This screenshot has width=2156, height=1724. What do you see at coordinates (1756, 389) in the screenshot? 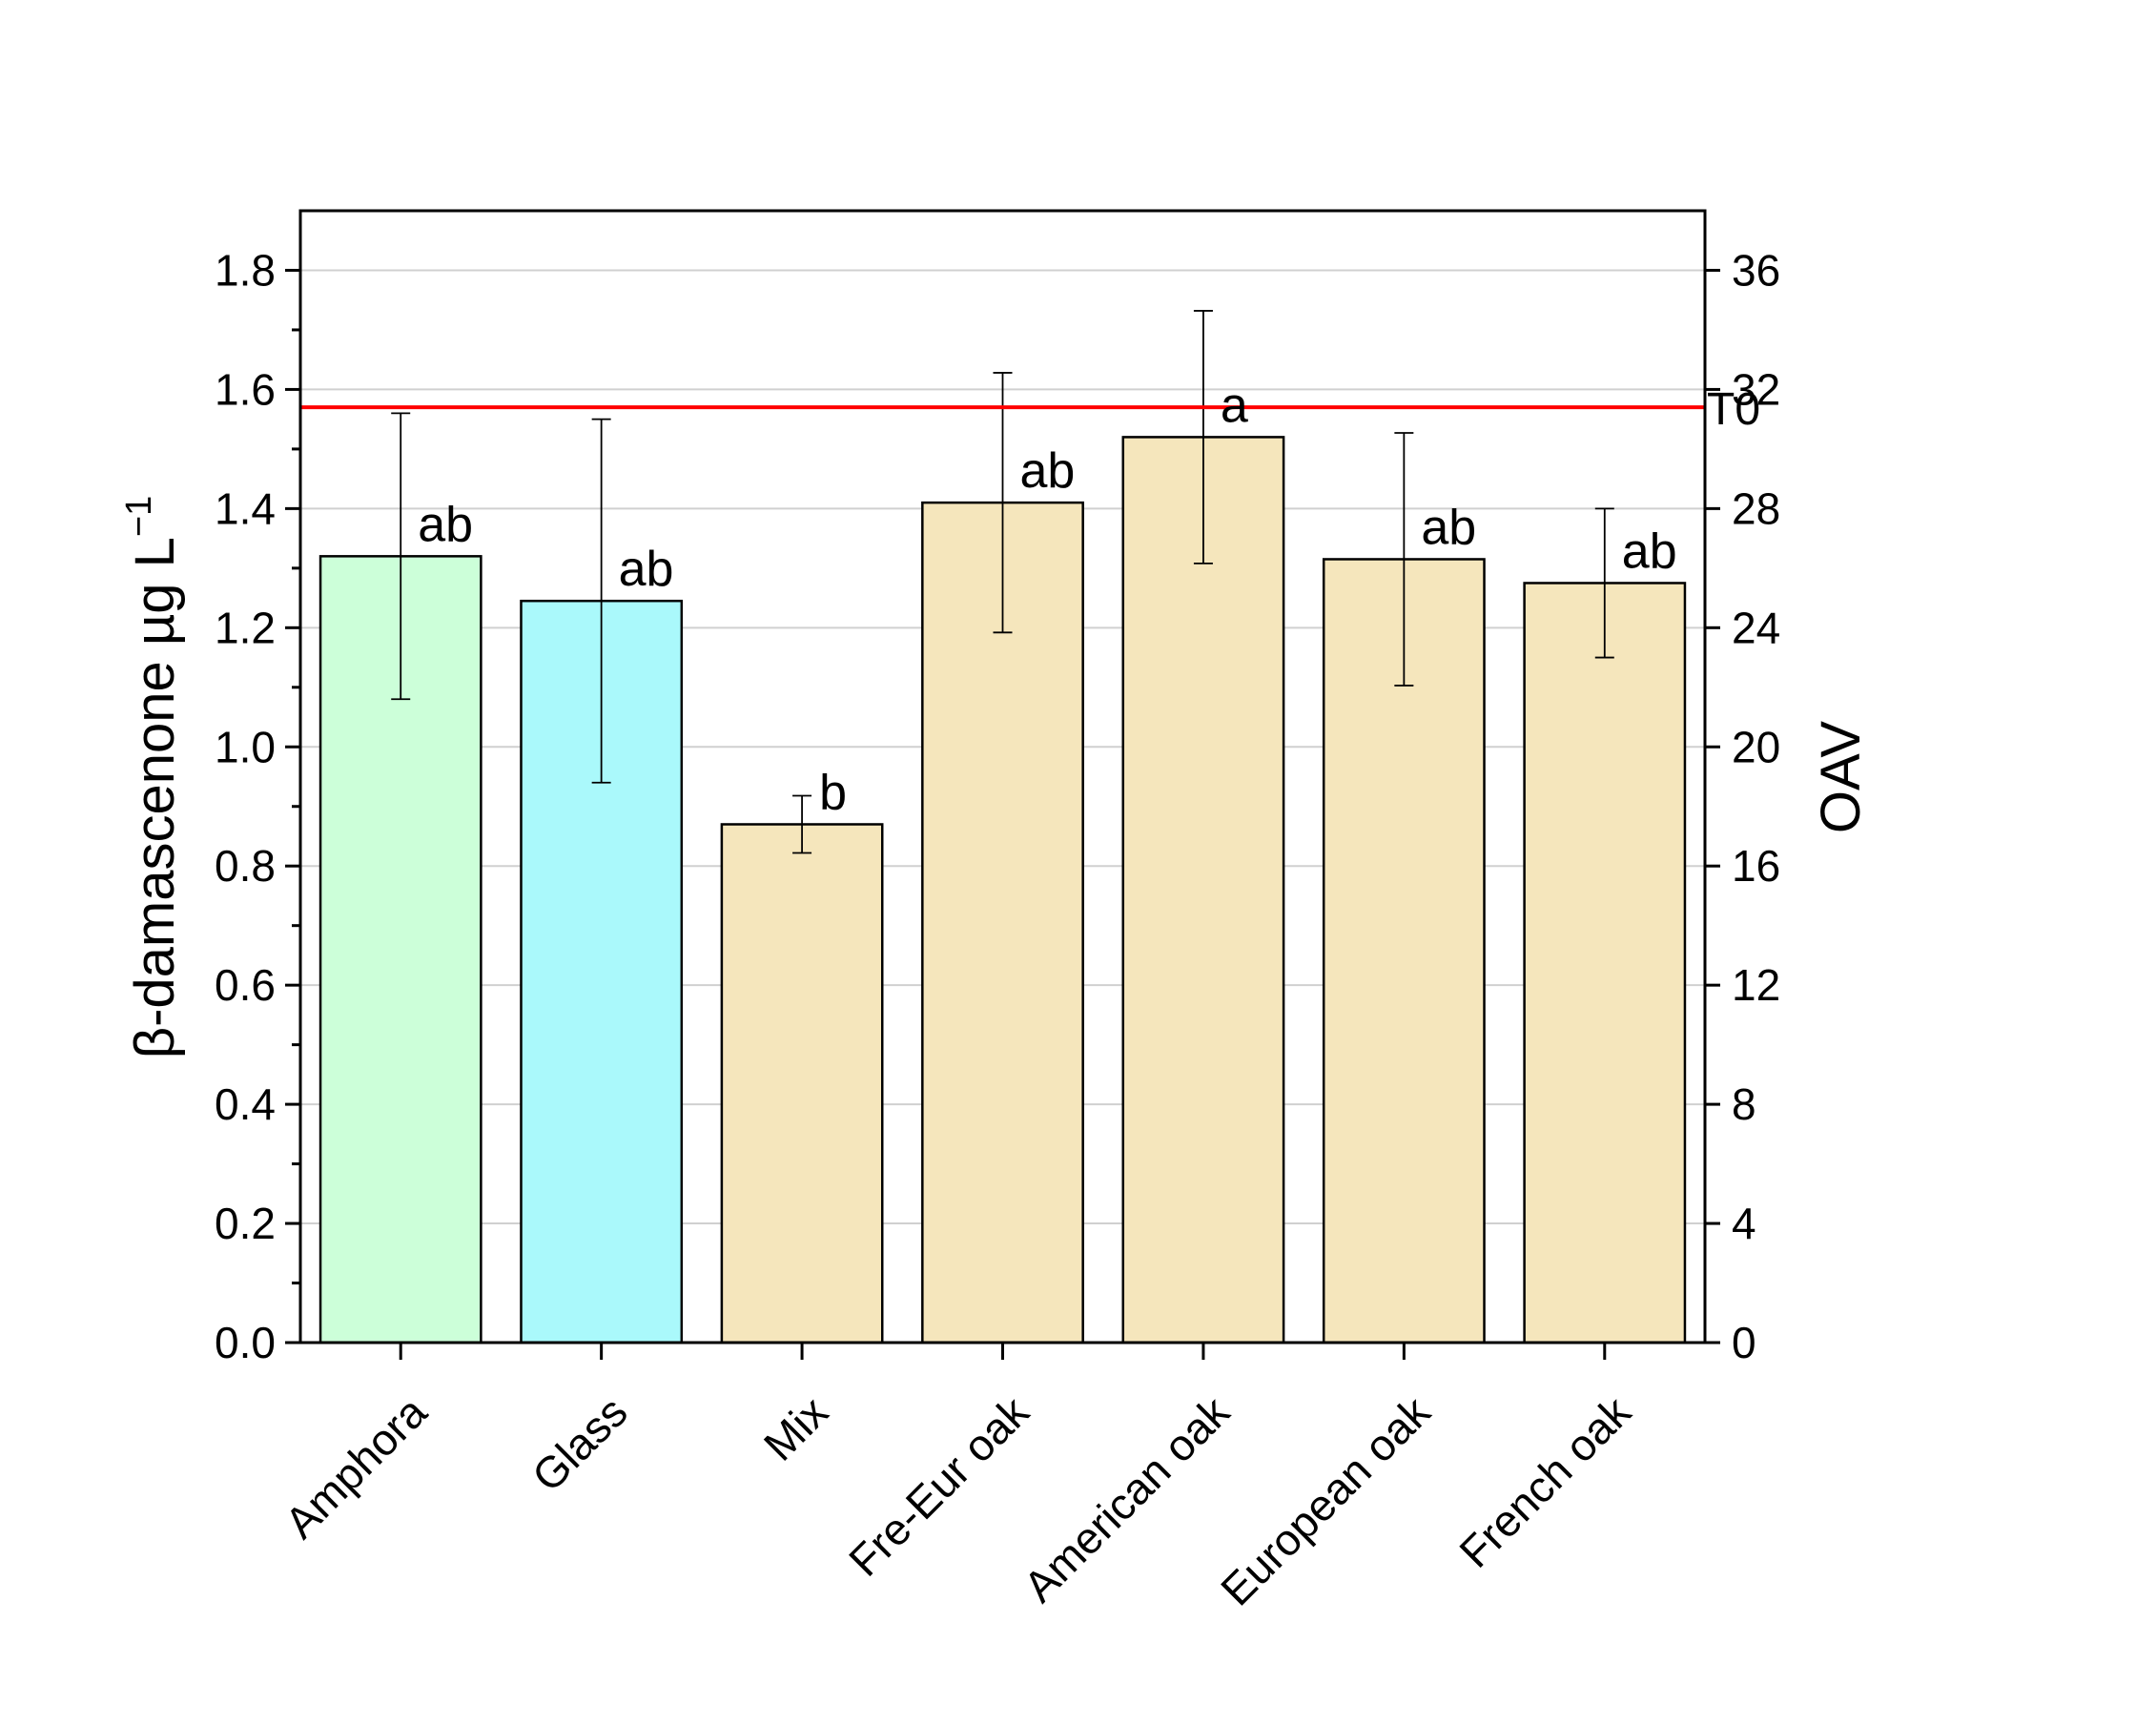
I see `y2-tick-label-8: 32` at bounding box center [1756, 389].